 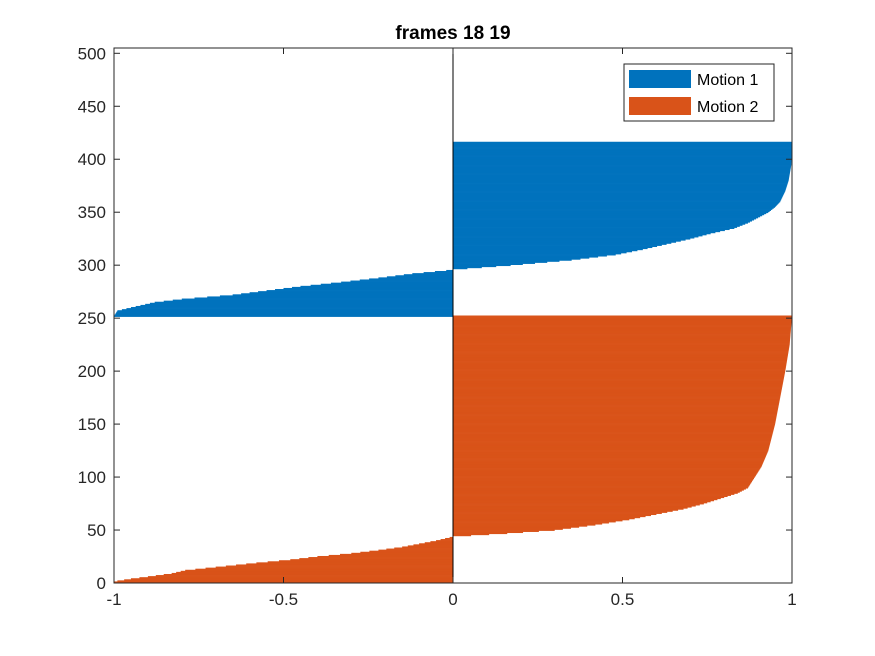 I want to click on y-tick-label: 100, so click(x=92, y=477).